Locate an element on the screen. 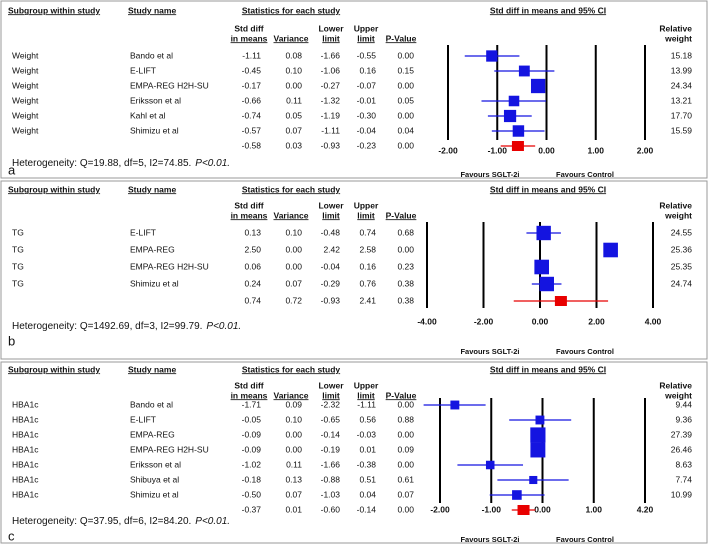 The height and width of the screenshot is (544, 709). relative-weight: 15.59 is located at coordinates (682, 130).